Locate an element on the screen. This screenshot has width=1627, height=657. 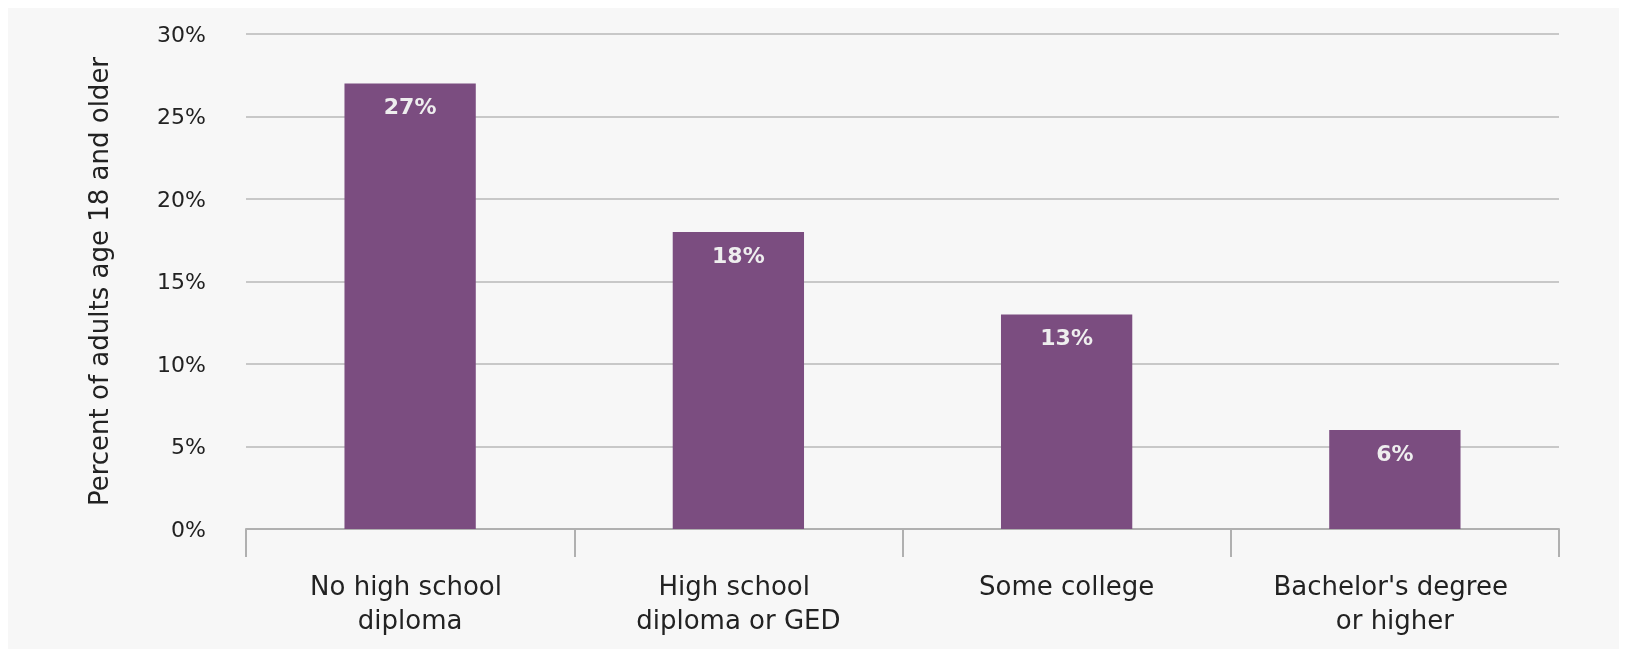
y-tick-label: 5% is located at coordinates (188, 446).